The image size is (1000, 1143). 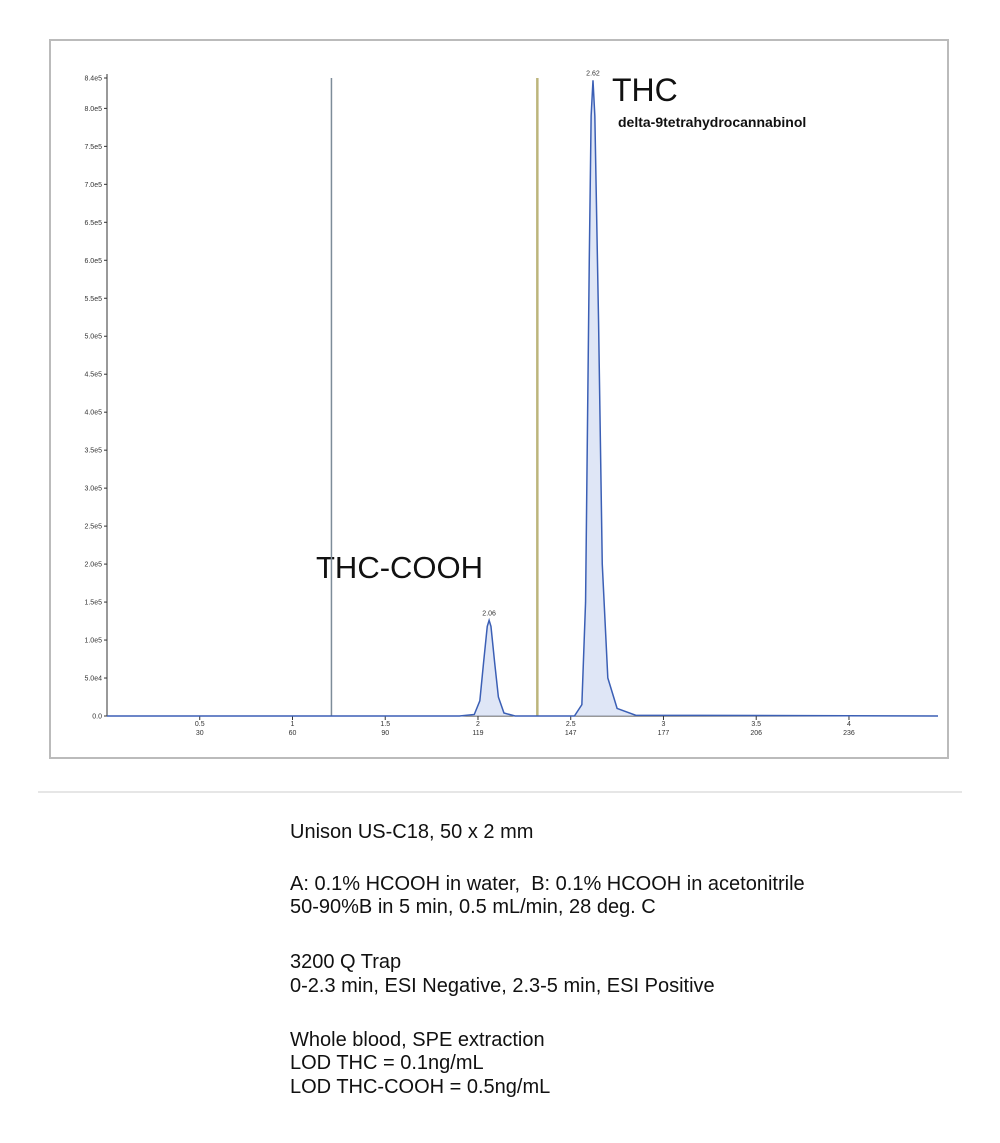 What do you see at coordinates (399, 567) in the screenshot?
I see `annotation: THC-COOH` at bounding box center [399, 567].